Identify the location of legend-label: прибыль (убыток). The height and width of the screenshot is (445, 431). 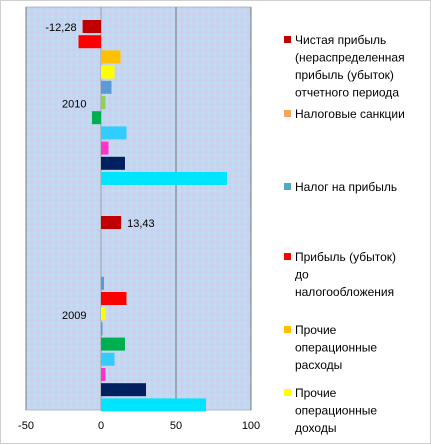
(344, 75).